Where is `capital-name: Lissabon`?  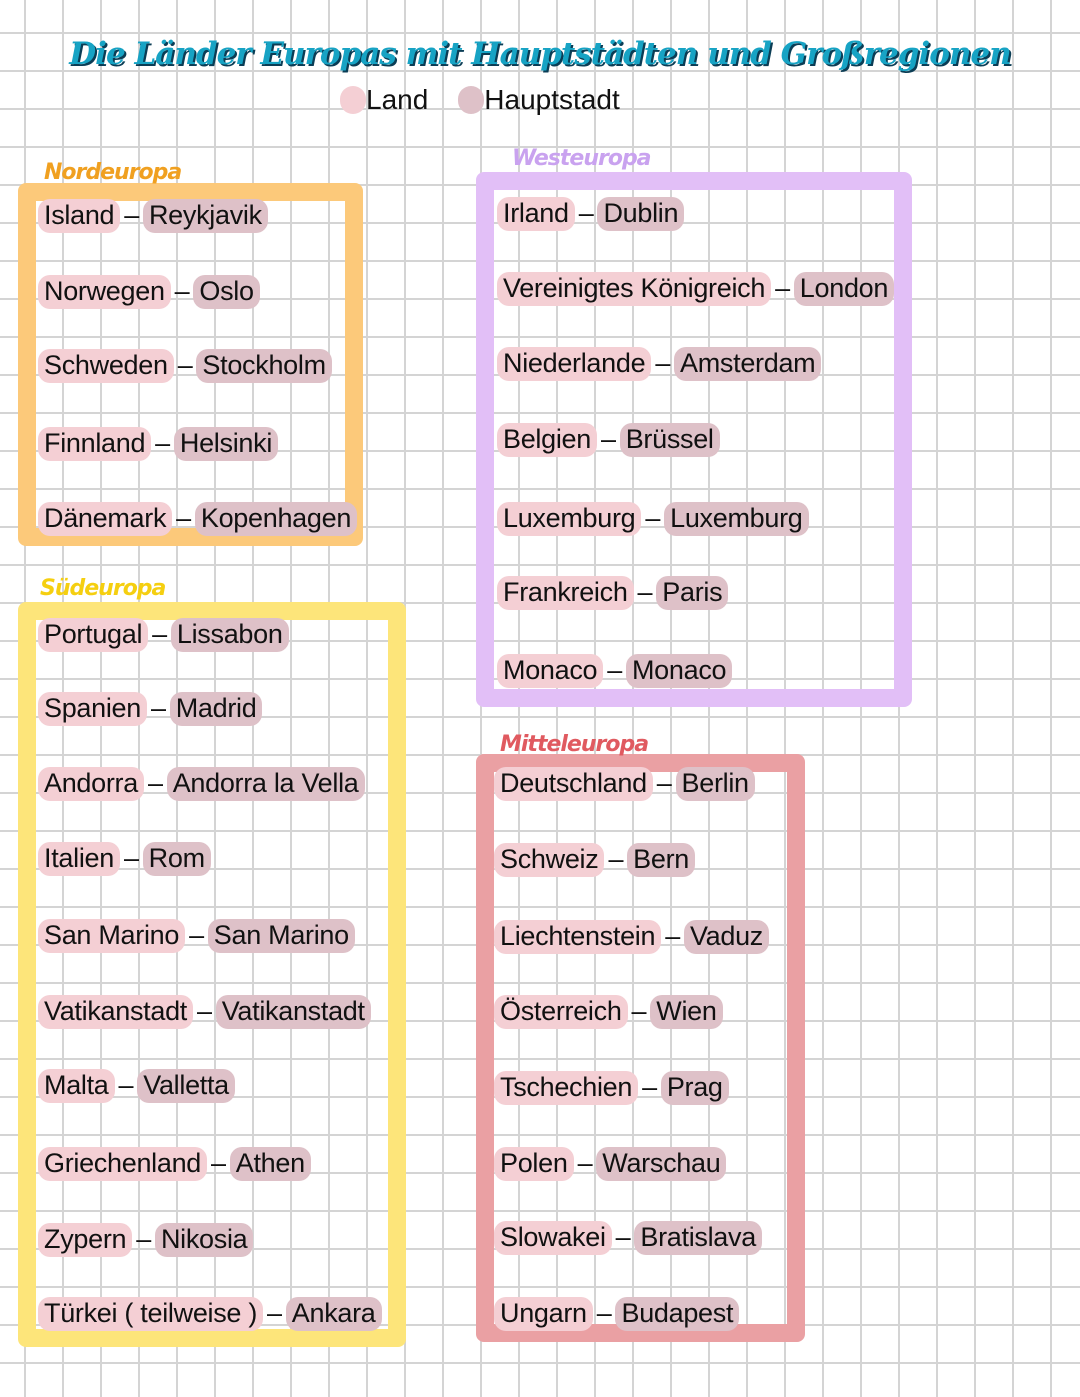 capital-name: Lissabon is located at coordinates (229, 635).